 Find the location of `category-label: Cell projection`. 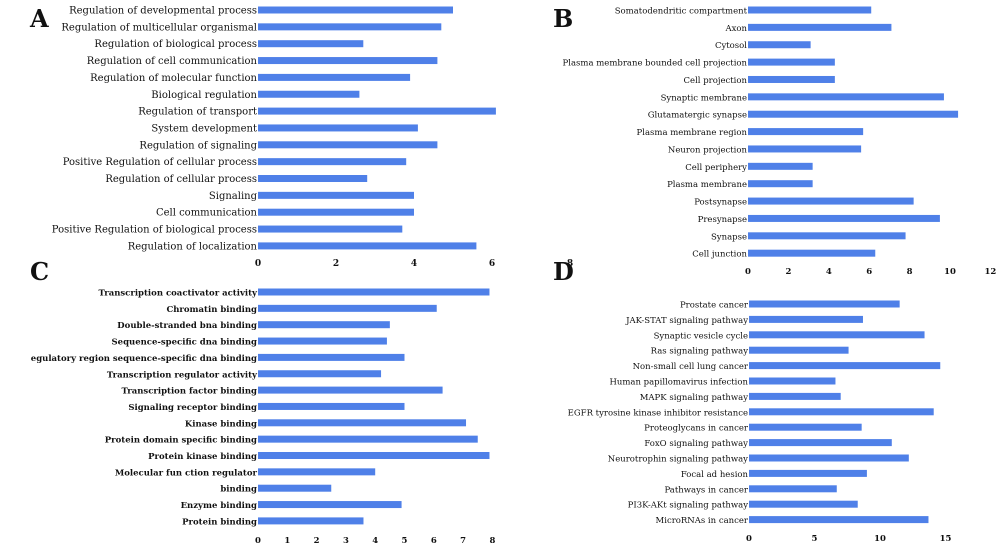

category-label: Cell projection is located at coordinates (716, 81).